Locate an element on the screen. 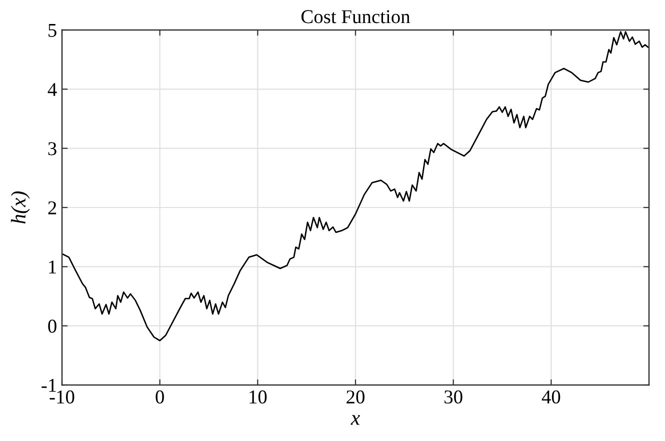 The image size is (665, 441). y-tick-label: 4 is located at coordinates (52, 89).